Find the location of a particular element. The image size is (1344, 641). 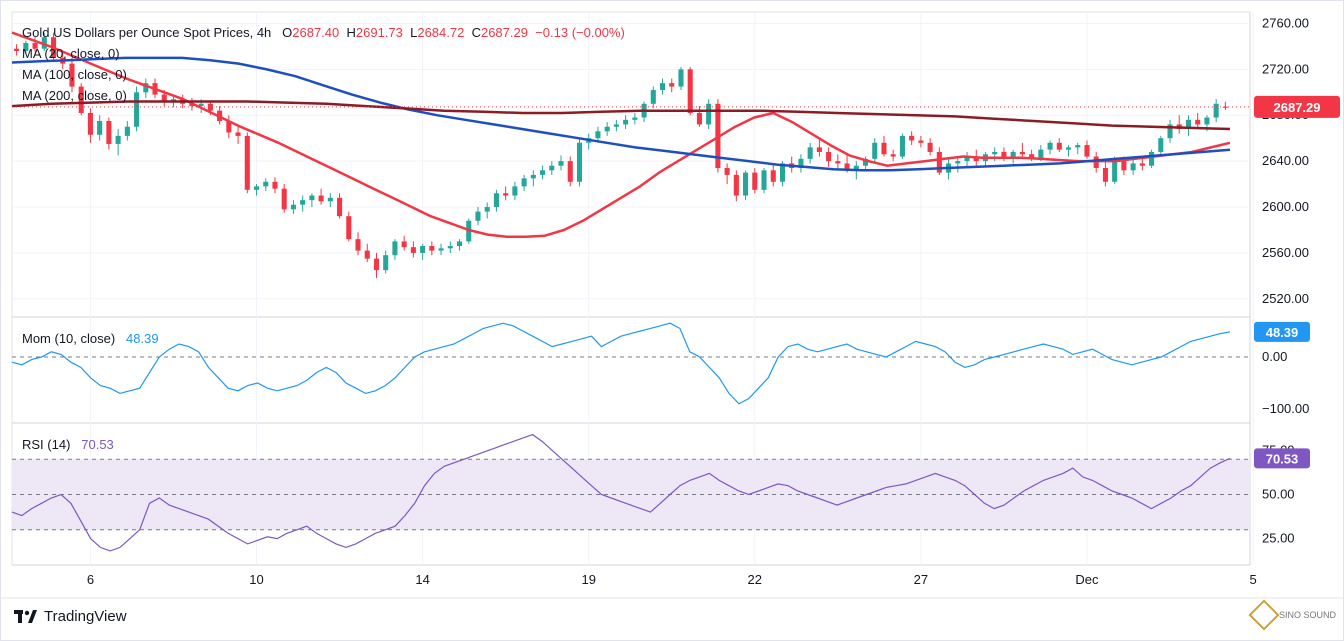

momentum-pane is located at coordinates (621, 363).